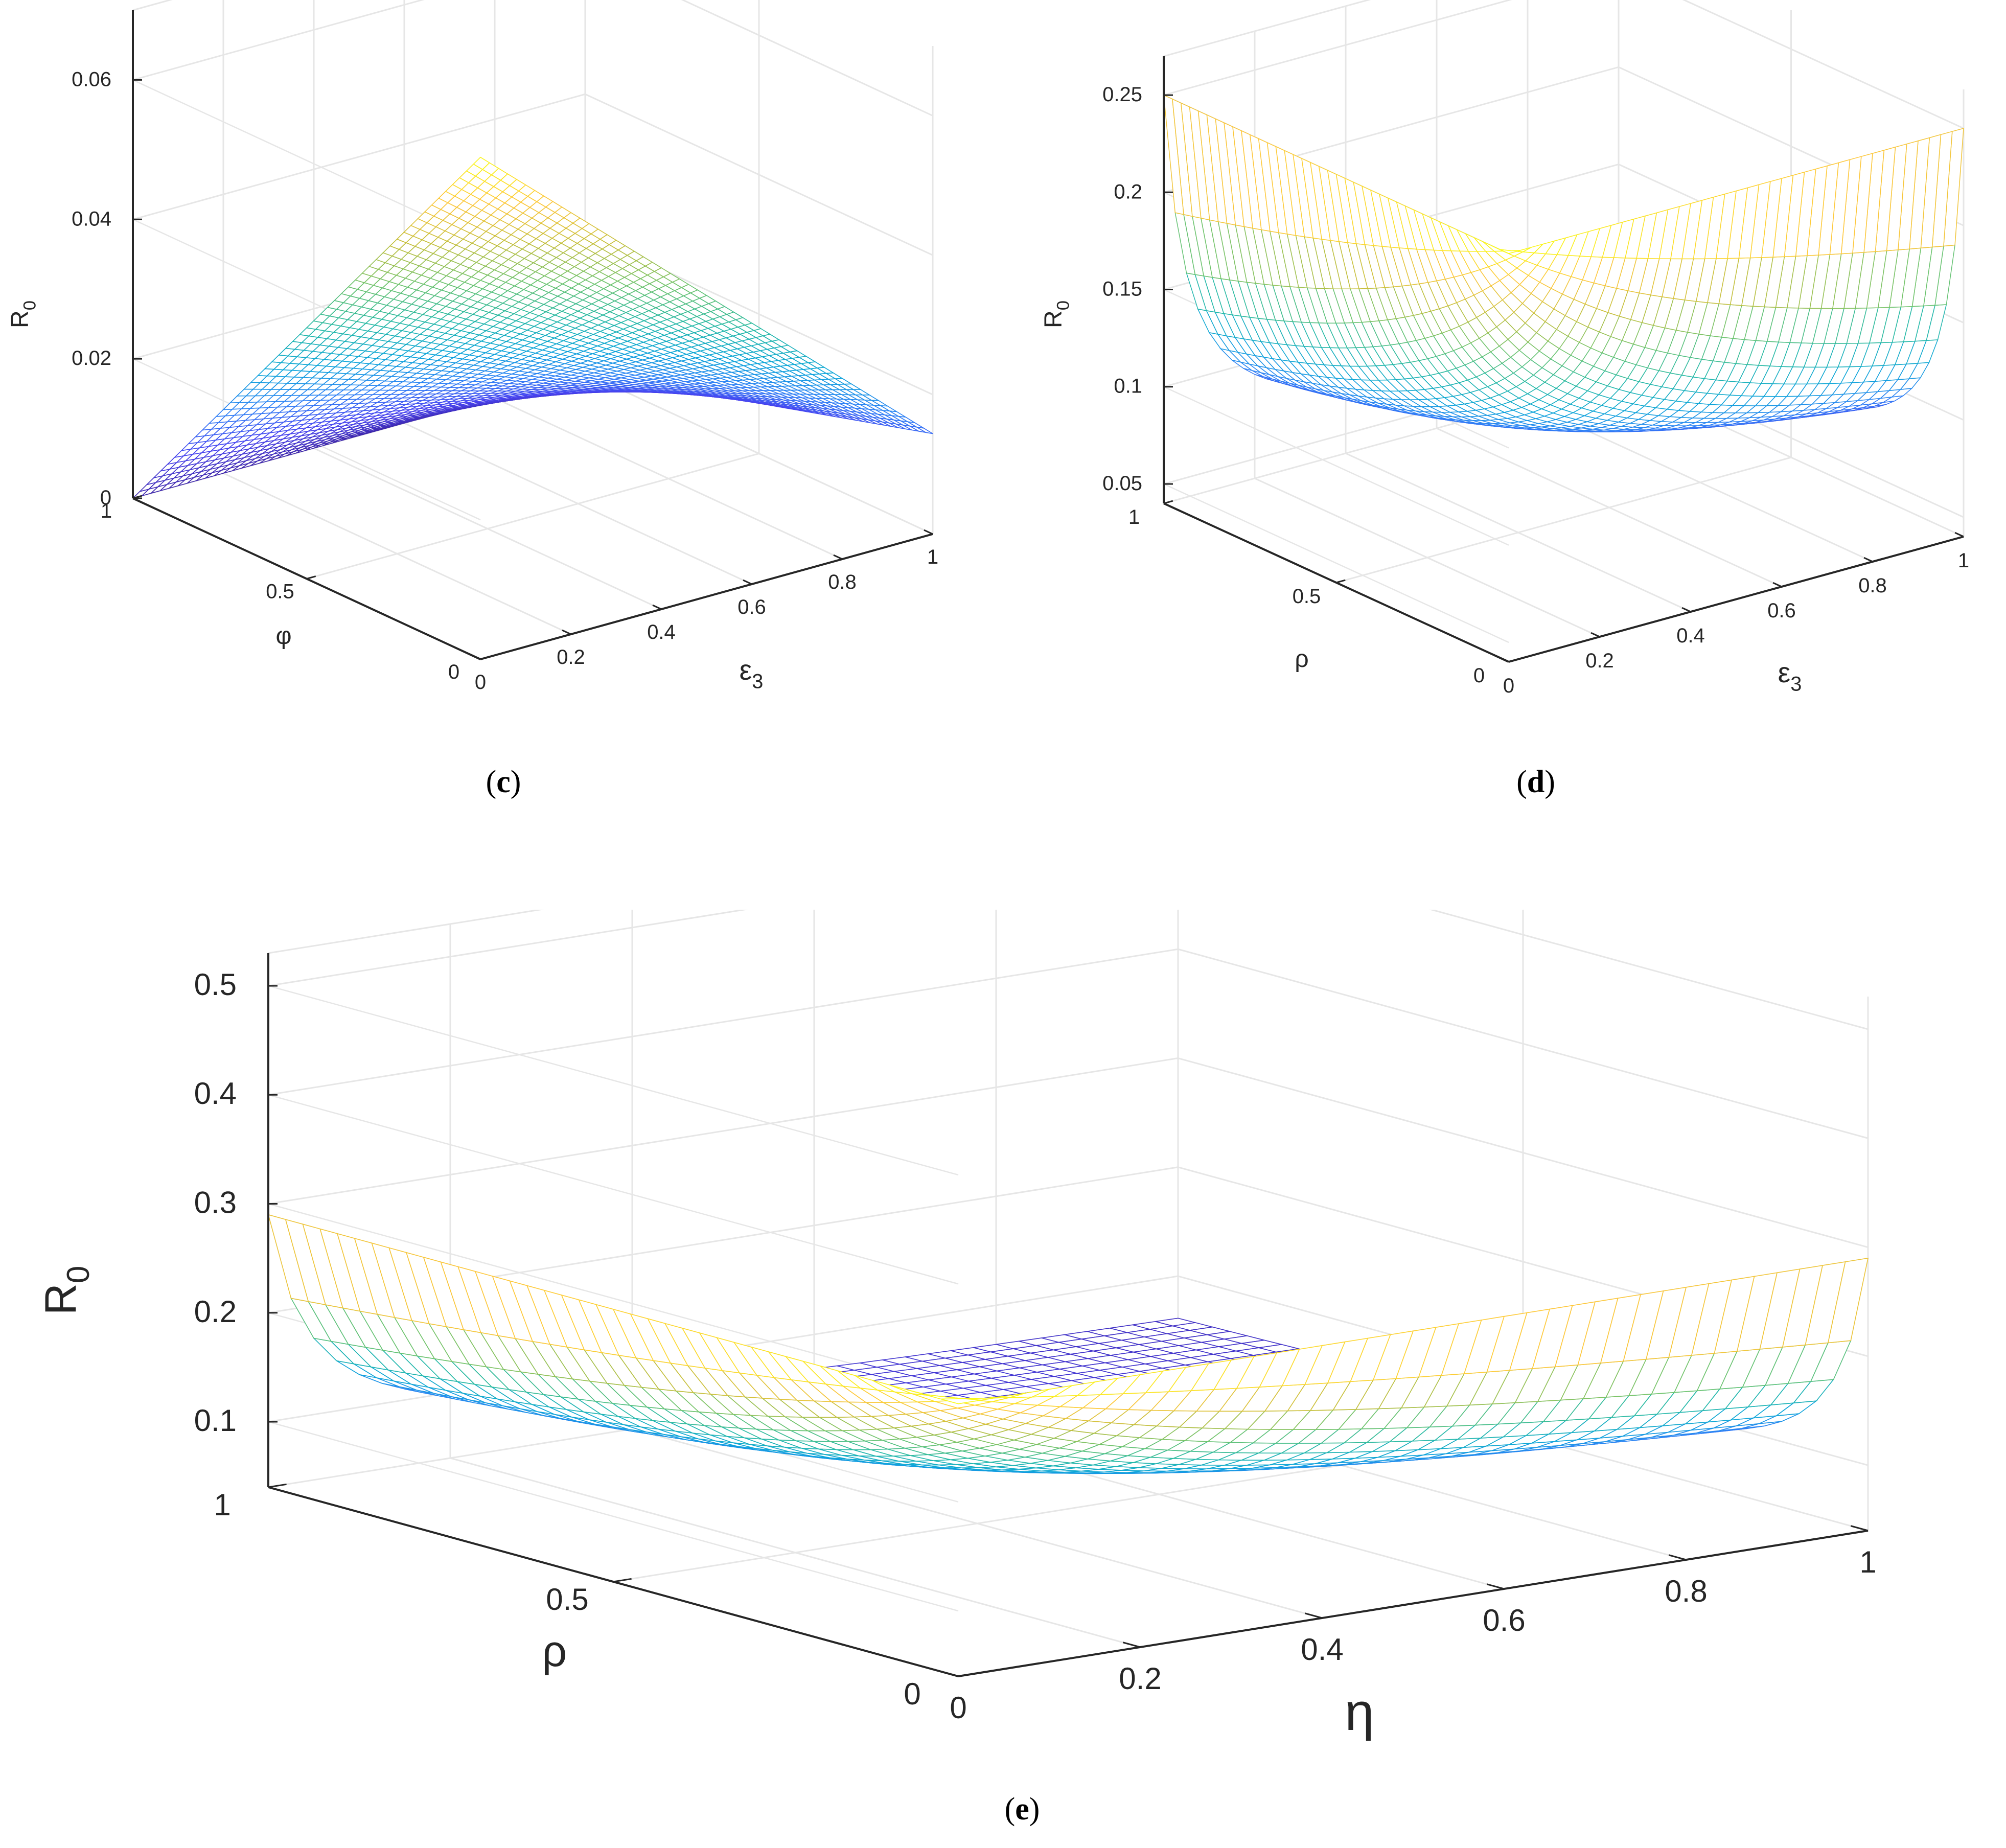  Describe the element at coordinates (532, 327) in the screenshot. I see `surface-c` at that location.